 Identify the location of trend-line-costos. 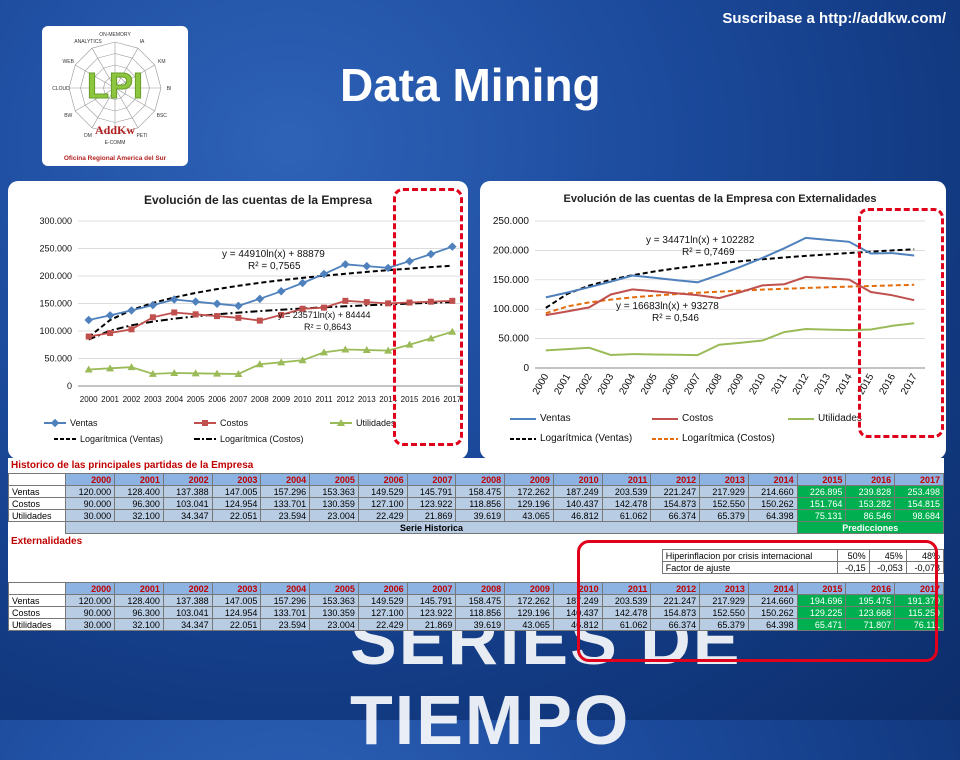
(730, 299).